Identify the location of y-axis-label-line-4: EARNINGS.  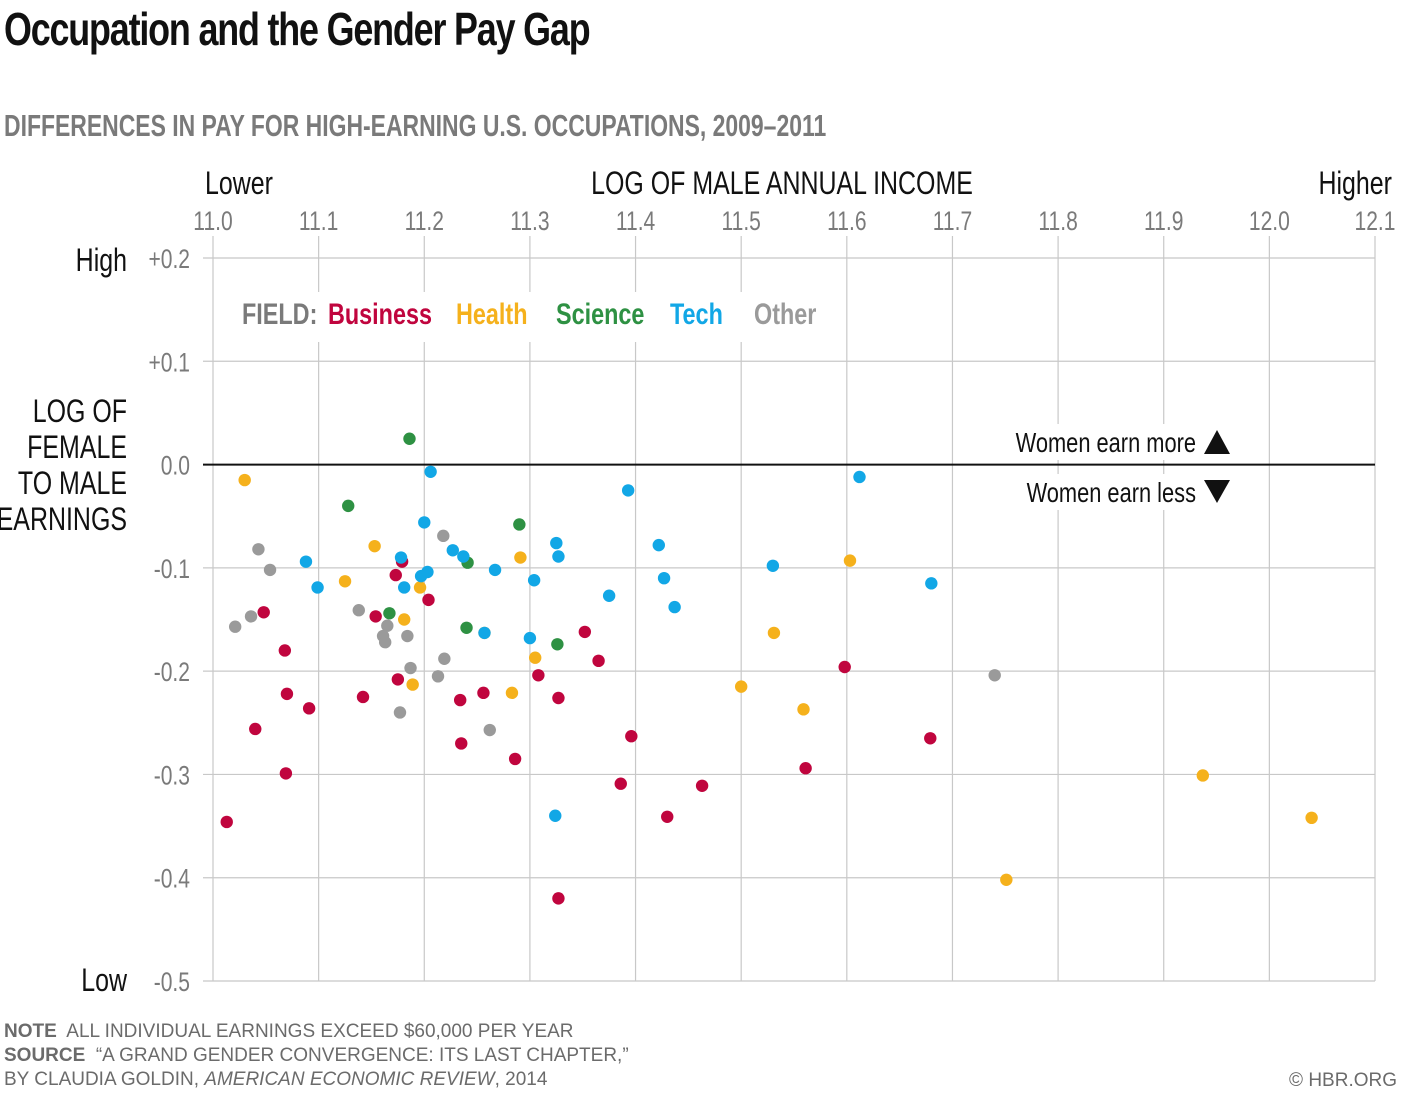
(63, 520).